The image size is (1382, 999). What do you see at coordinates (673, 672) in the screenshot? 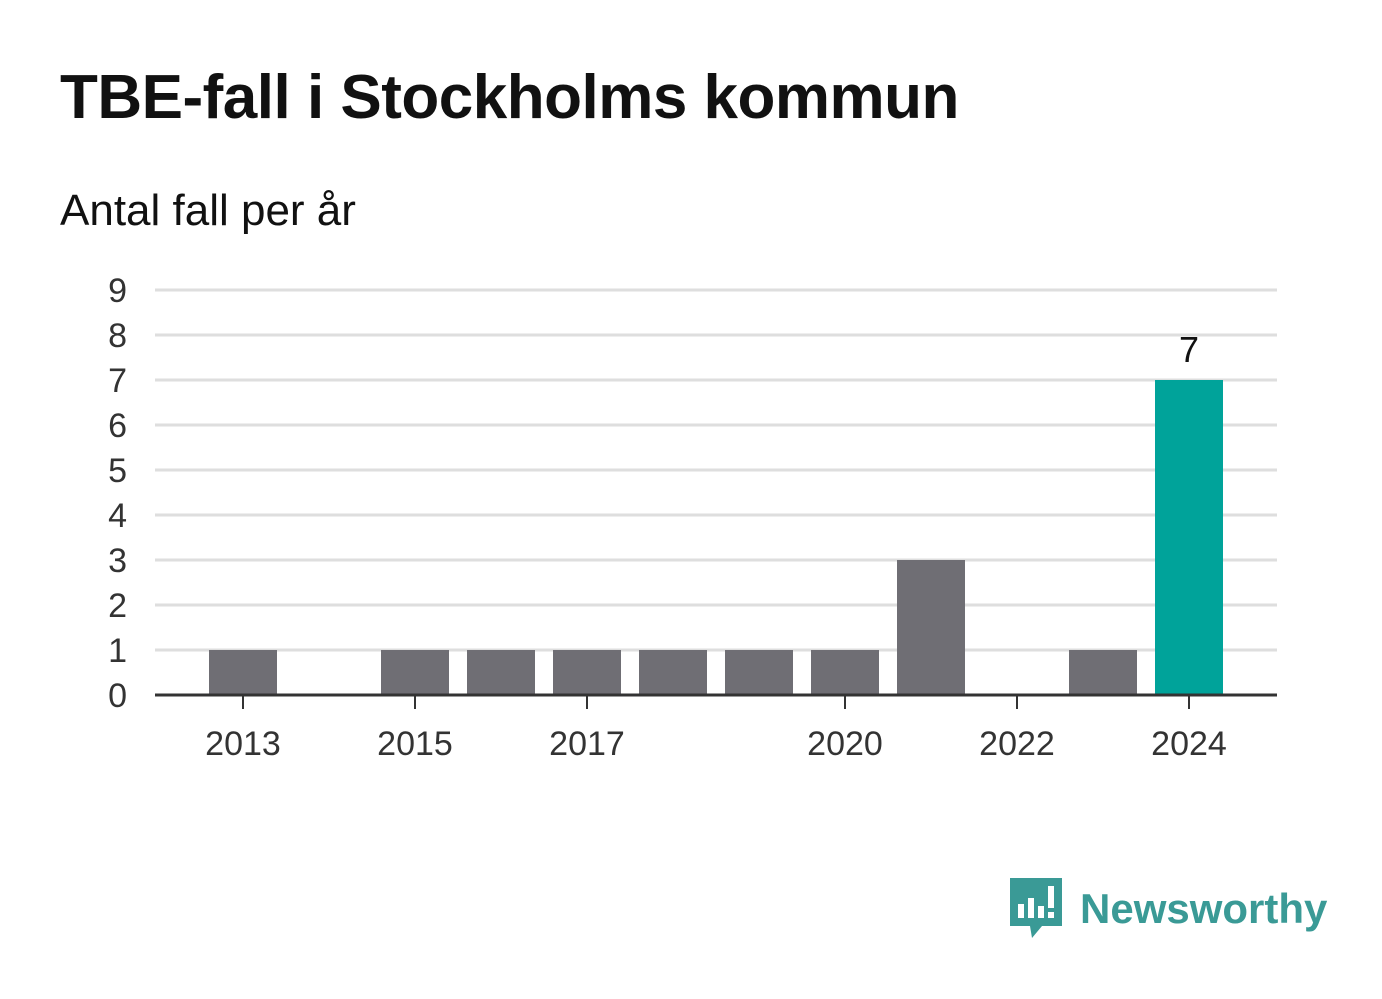
I see `bar-2018` at bounding box center [673, 672].